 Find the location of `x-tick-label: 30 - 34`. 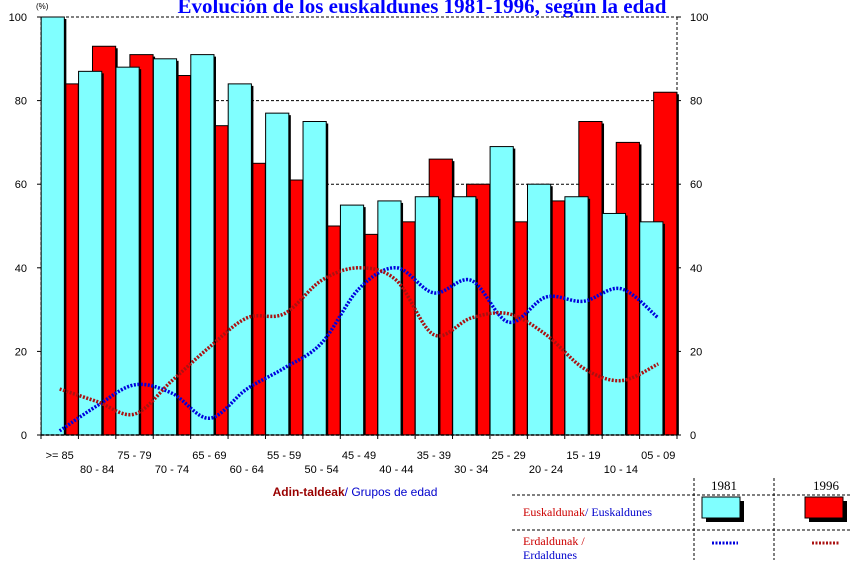

x-tick-label: 30 - 34 is located at coordinates (471, 470).